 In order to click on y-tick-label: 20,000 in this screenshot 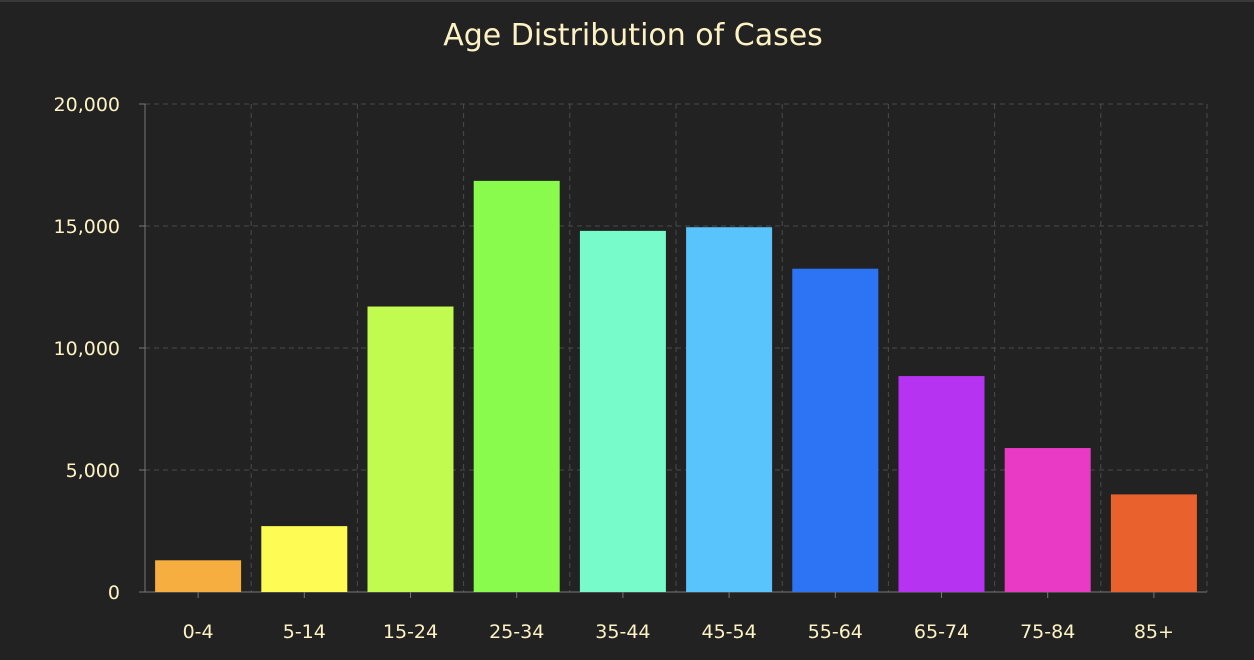, I will do `click(87, 105)`.